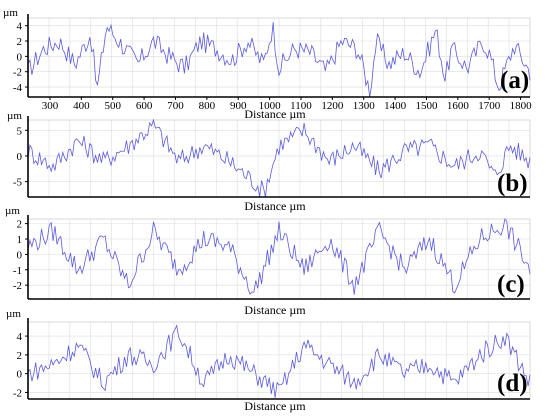 The image size is (550, 419). I want to click on x-tick-label: 1100, so click(301, 106).